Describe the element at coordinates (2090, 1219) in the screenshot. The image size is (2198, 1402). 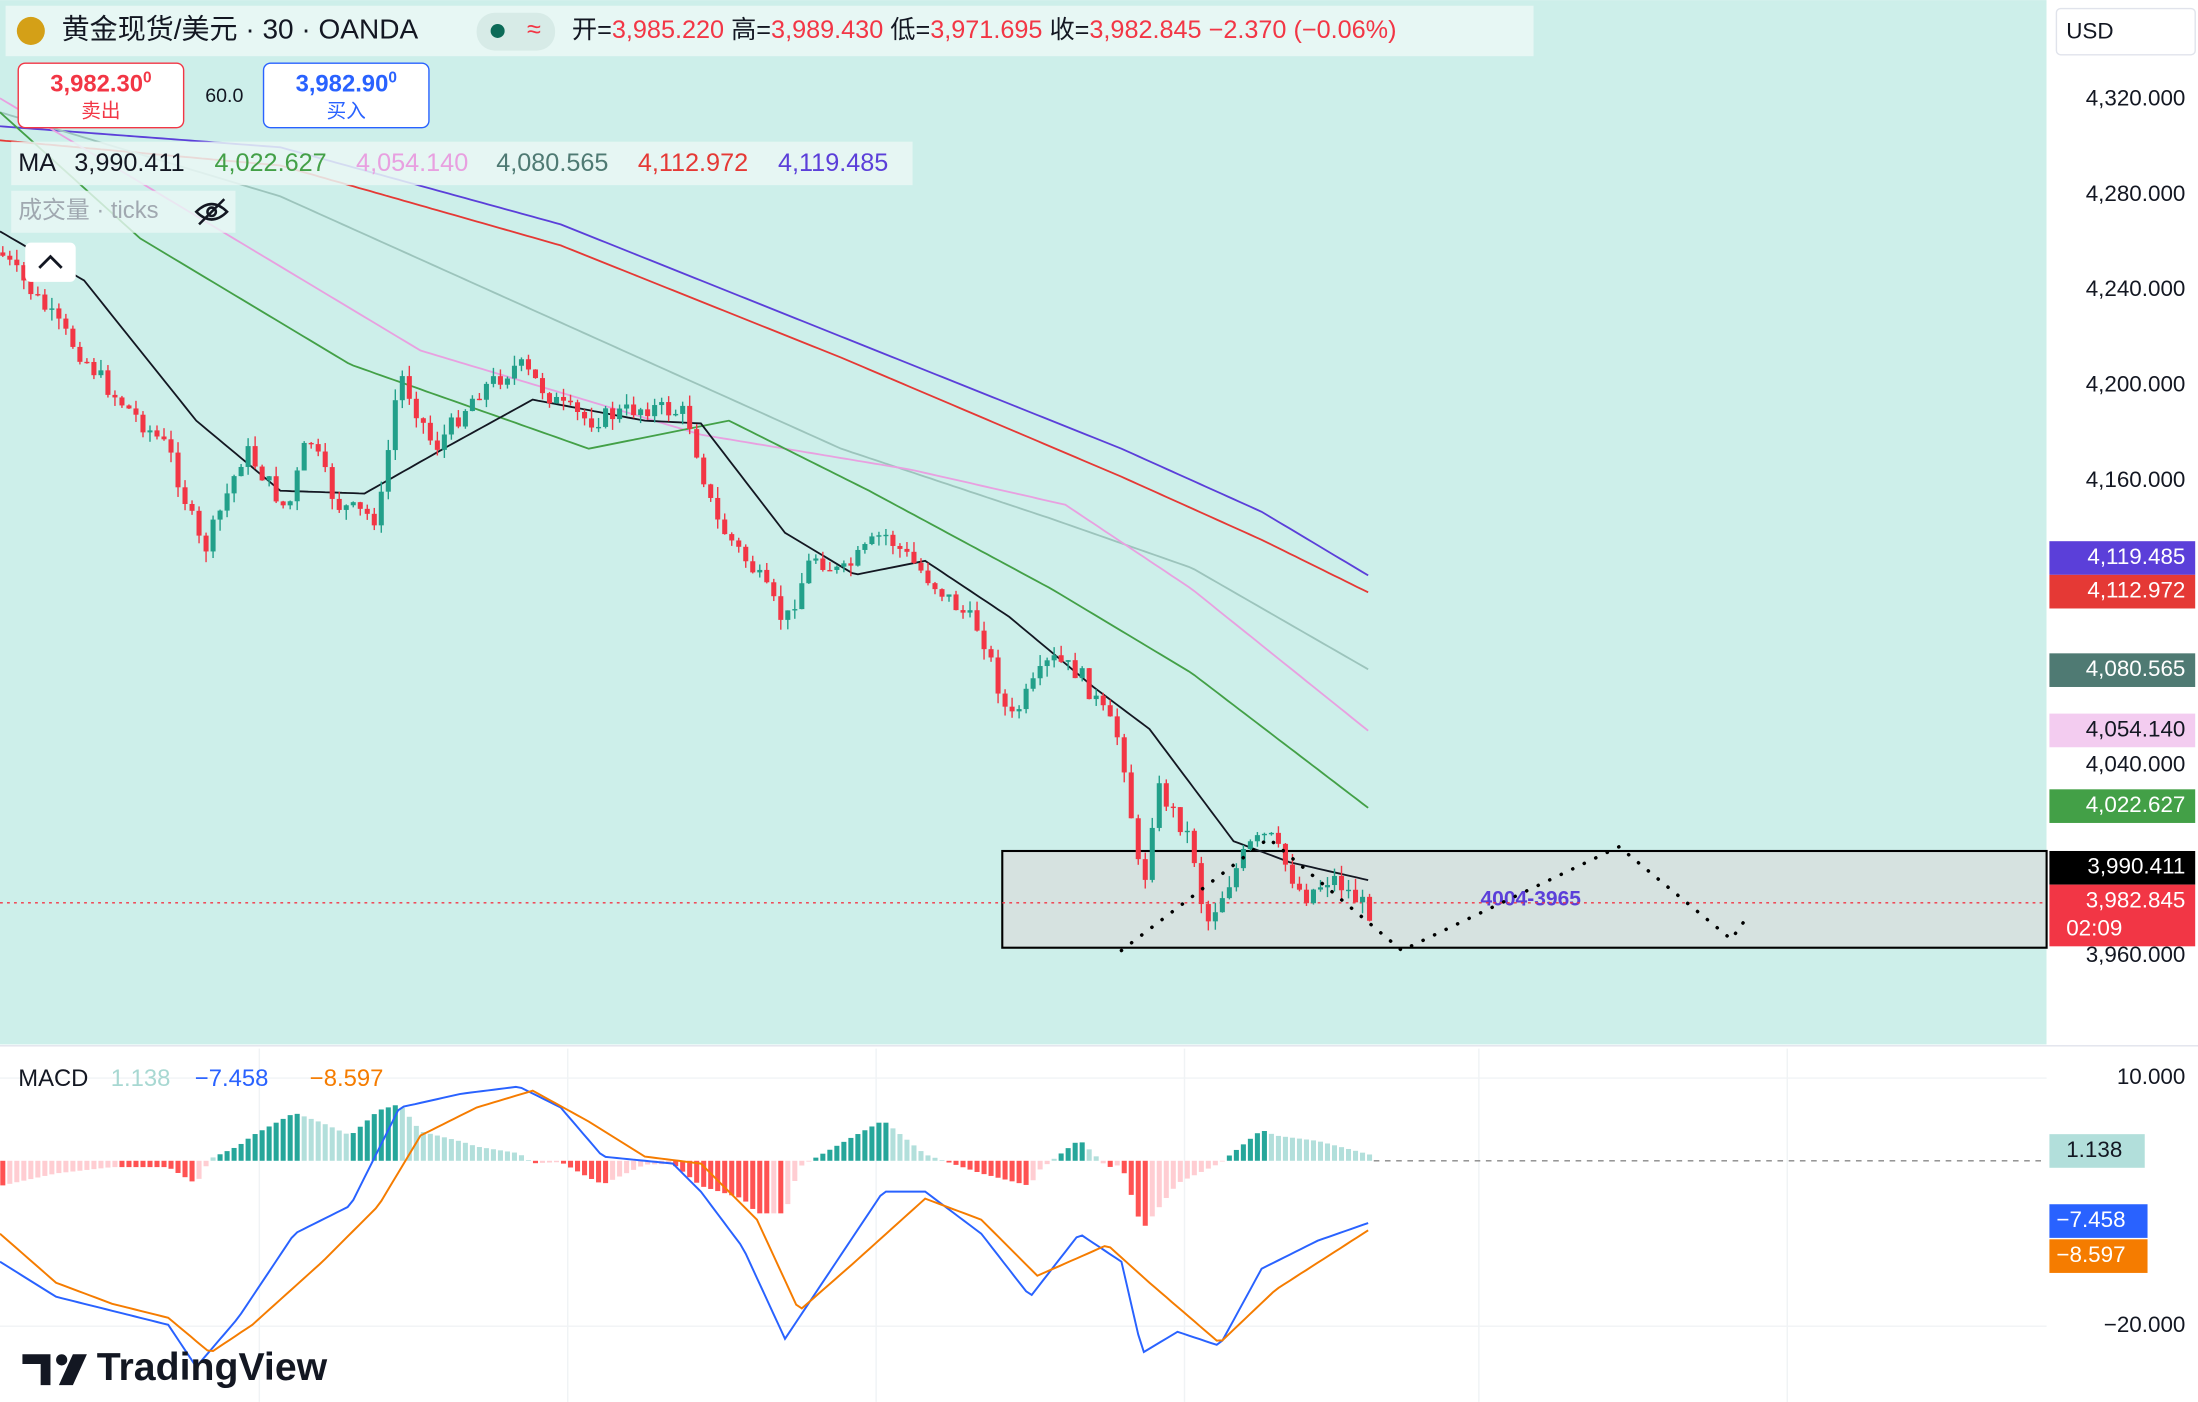
I see `macd-tag: −7.458` at that location.